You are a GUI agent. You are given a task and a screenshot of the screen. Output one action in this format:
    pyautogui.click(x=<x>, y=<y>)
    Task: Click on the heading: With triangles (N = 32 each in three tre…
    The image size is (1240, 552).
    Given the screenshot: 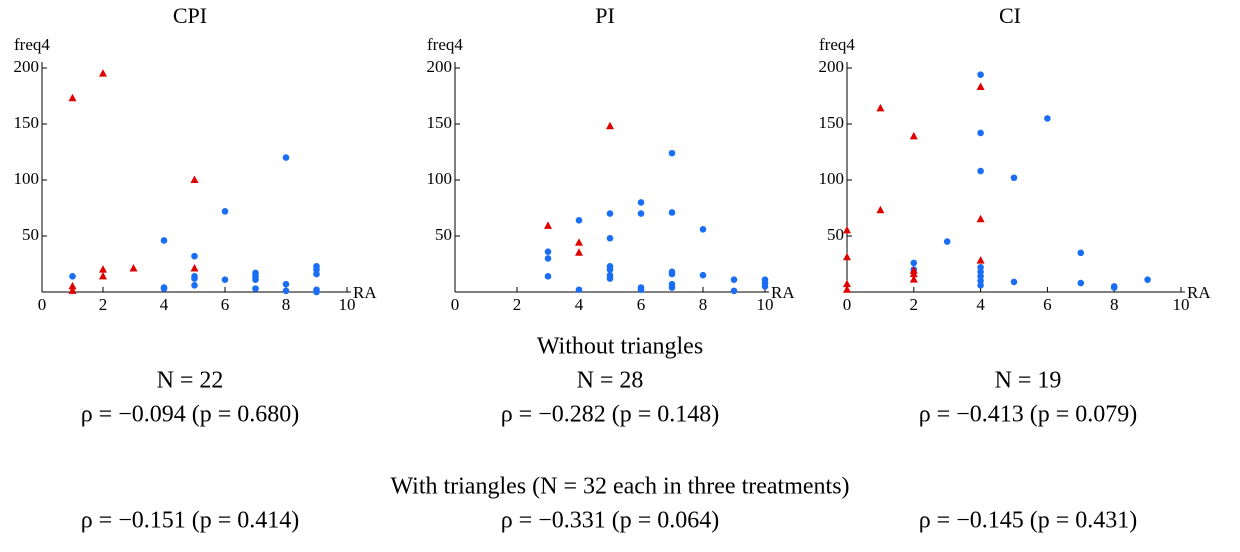 What is the action you would take?
    pyautogui.click(x=619, y=487)
    